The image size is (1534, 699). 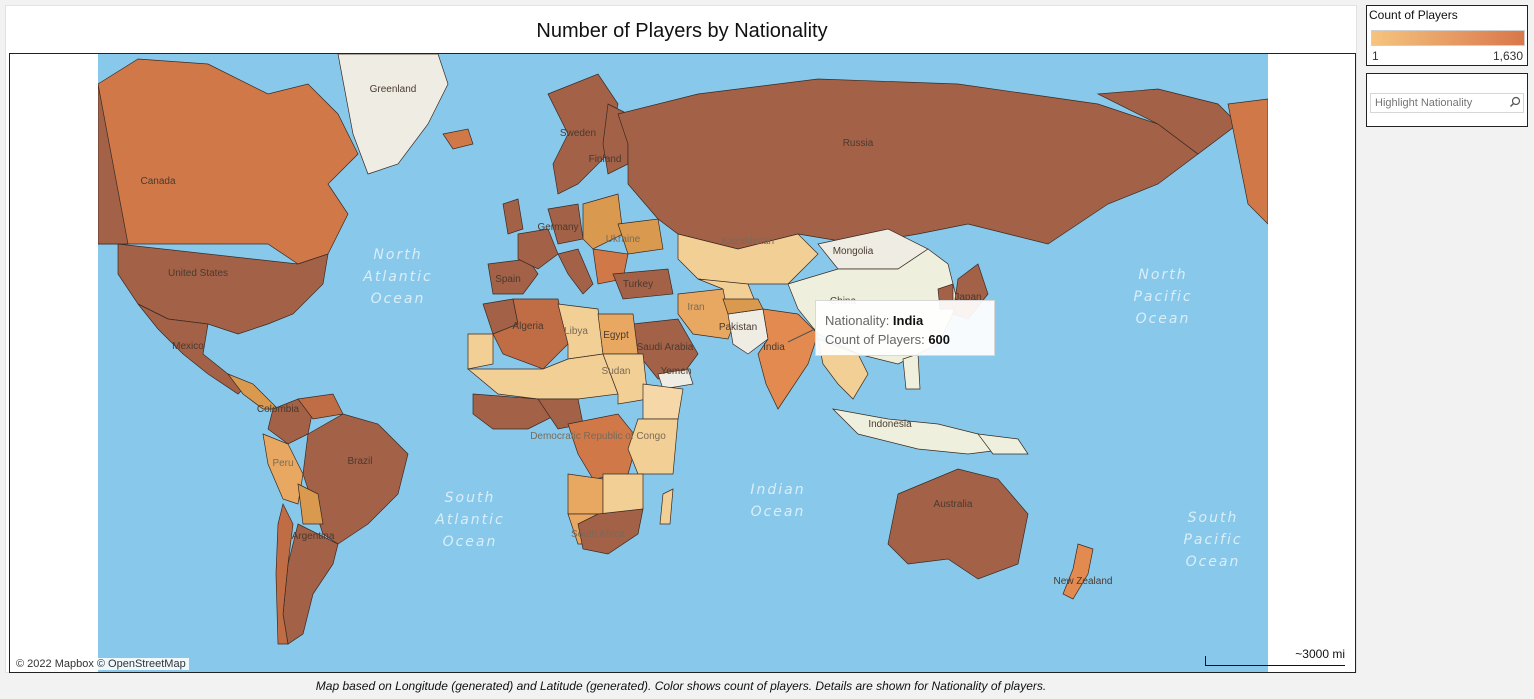 I want to click on ocean-label-line: Indian, so click(x=777, y=490).